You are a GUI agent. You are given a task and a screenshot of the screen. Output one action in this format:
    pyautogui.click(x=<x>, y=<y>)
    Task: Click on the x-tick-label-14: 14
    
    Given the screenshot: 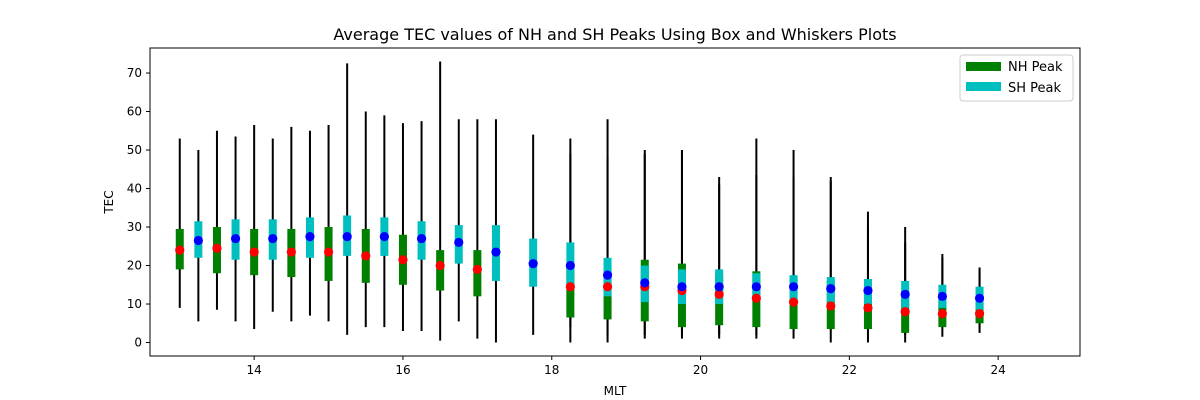 What is the action you would take?
    pyautogui.click(x=254, y=370)
    